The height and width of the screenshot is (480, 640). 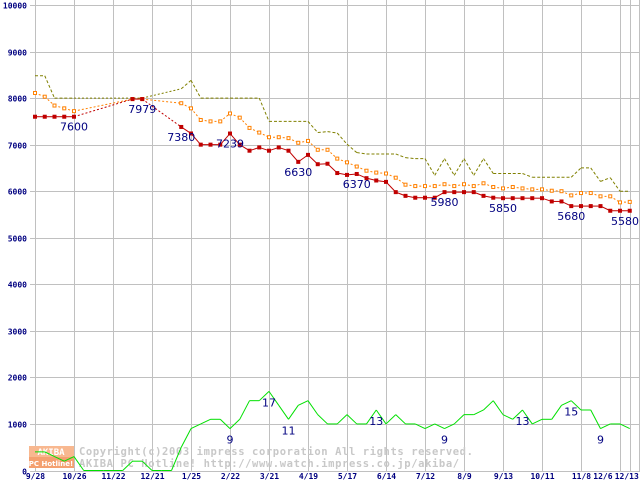 What do you see at coordinates (464, 476) in the screenshot?
I see `x-tick-label: 8/9` at bounding box center [464, 476].